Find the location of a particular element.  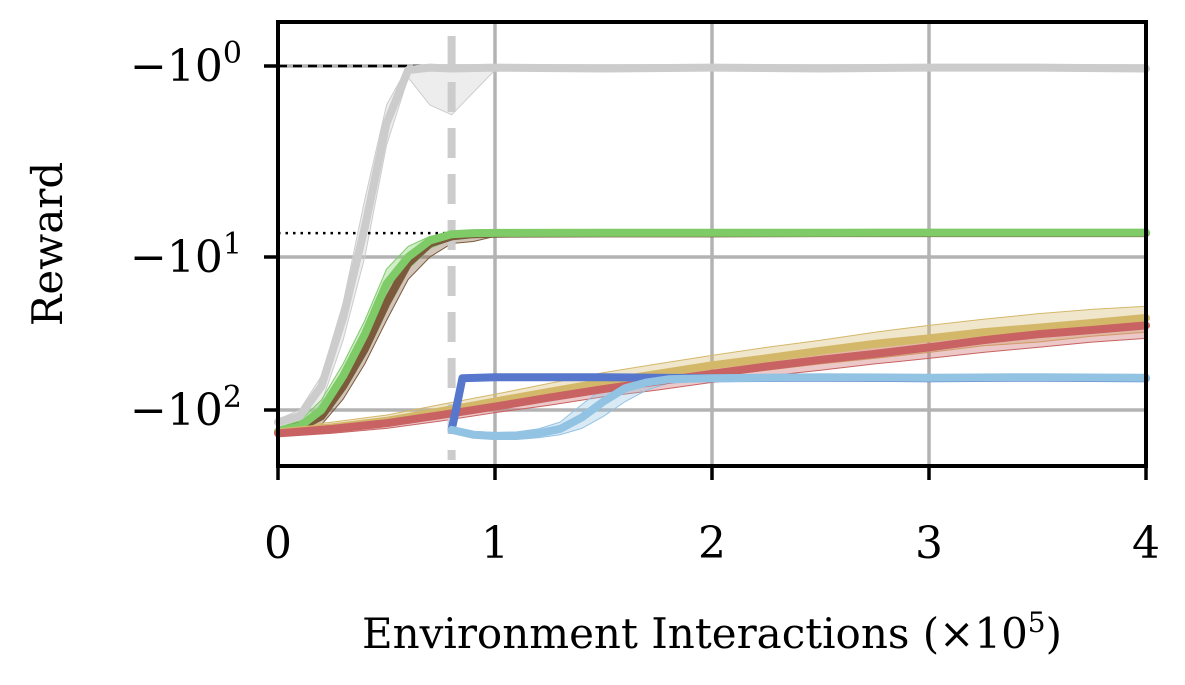

x-axis-label: Environment Interactions (×105) is located at coordinates (712, 632).